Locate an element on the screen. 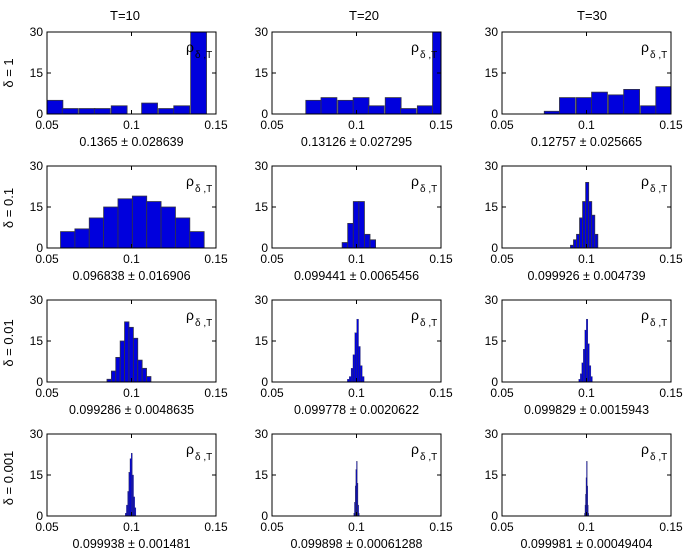 This screenshot has width=692, height=557. panel-r1-c2: 0 15 30 0.05 0.1 0.15 0.099926 ± 0.004739 ρδ ,T is located at coordinates (584, 221).